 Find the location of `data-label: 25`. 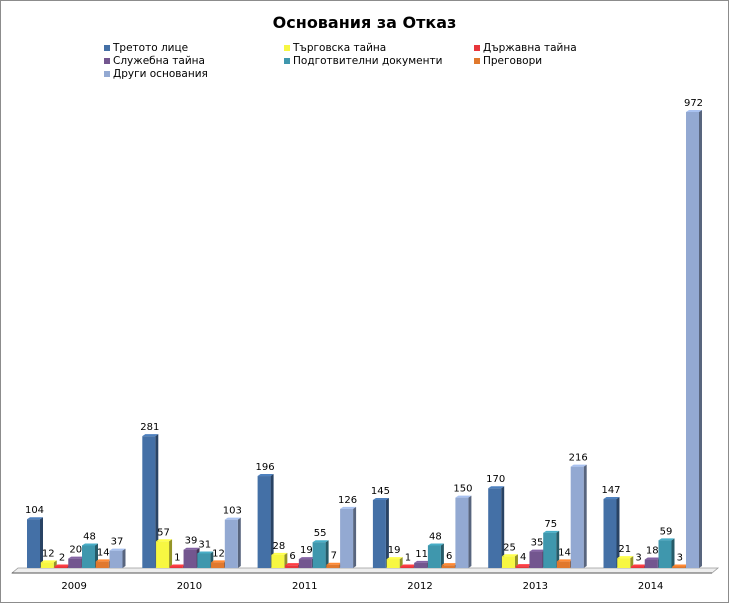

data-label: 25 is located at coordinates (509, 547).